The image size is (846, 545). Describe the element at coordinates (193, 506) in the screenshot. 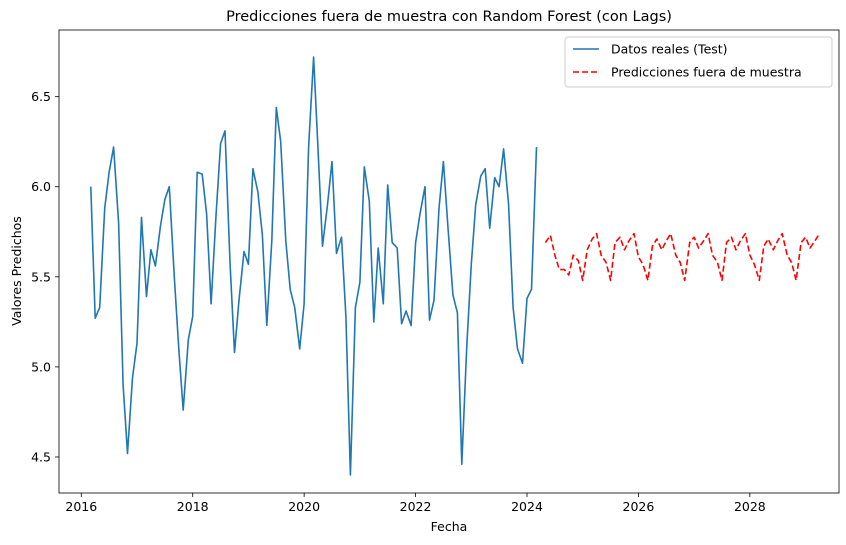

I see `x-tick-label: 2018` at that location.